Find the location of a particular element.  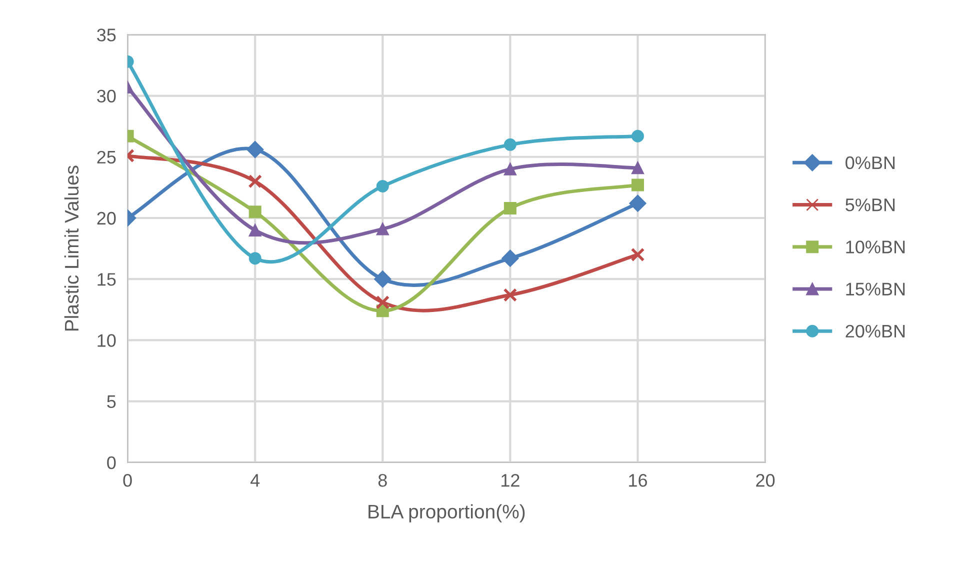

legend-label: 15%BN is located at coordinates (875, 289).